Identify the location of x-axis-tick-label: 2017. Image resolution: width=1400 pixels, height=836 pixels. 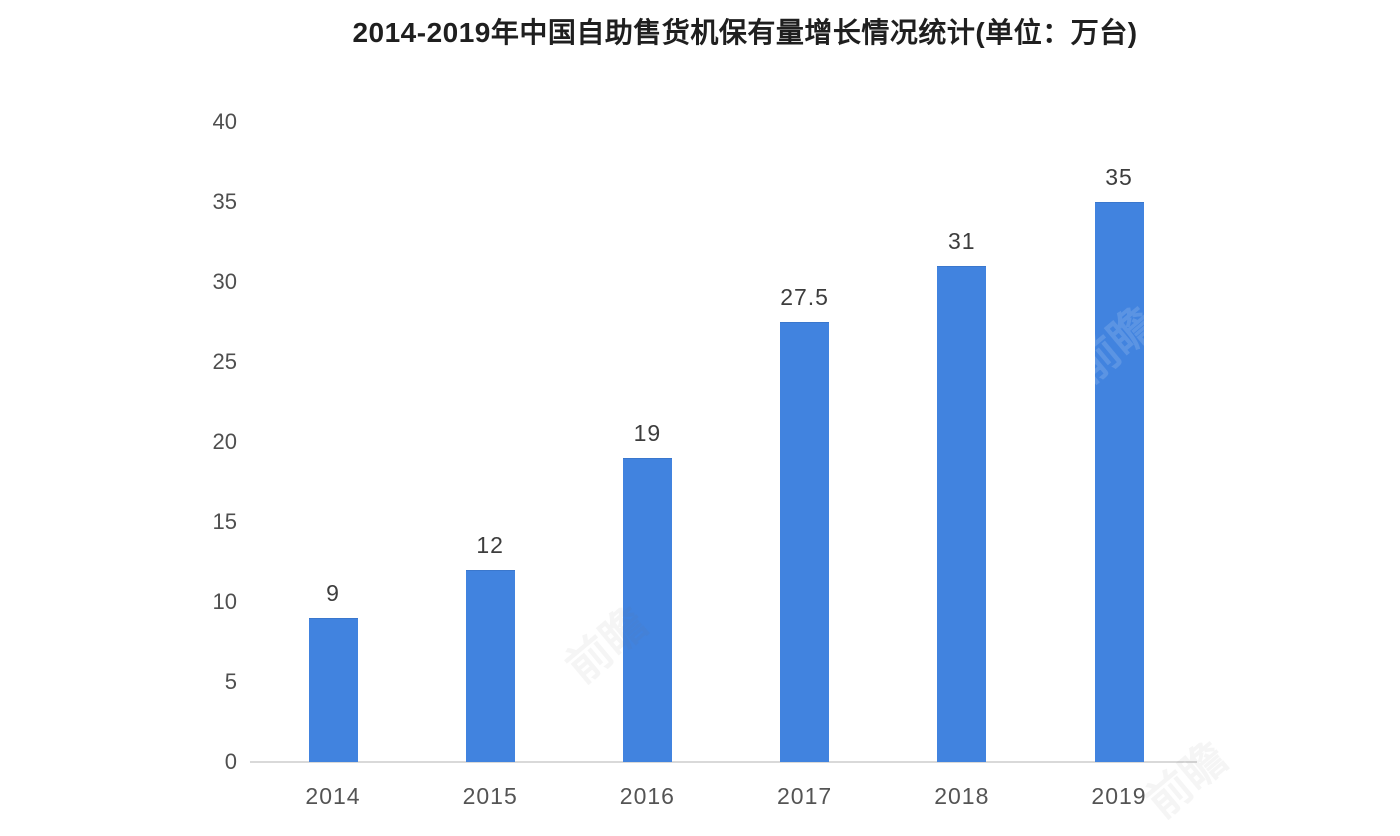
(805, 796).